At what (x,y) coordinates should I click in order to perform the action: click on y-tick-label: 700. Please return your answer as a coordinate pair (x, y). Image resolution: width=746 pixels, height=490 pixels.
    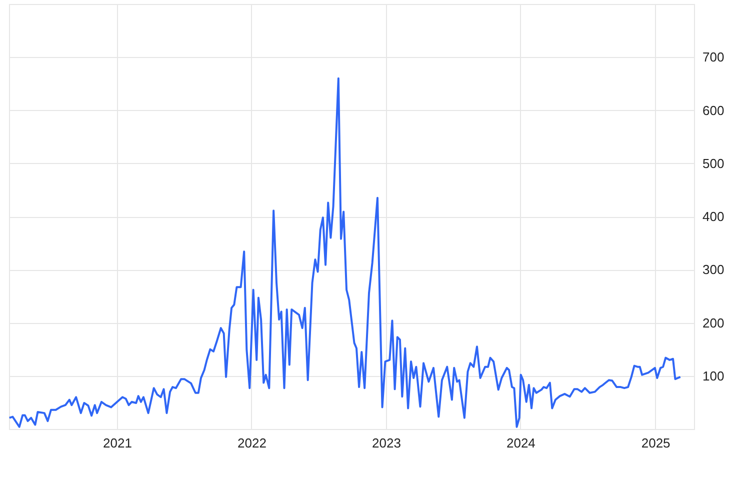
    Looking at the image, I should click on (713, 57).